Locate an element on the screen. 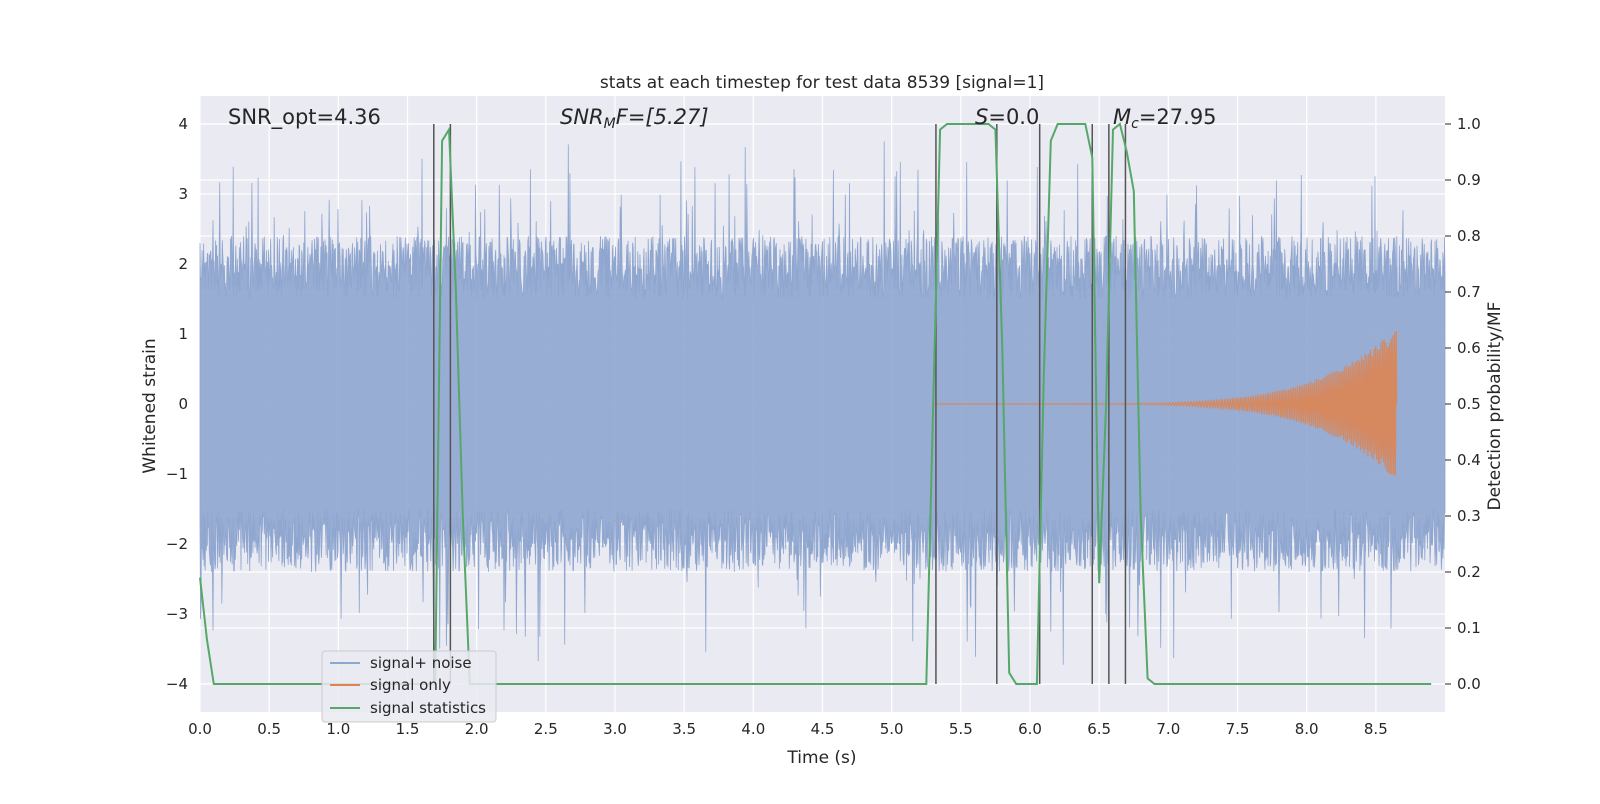  s-annotation: S=0.0 is located at coordinates (1007, 117).